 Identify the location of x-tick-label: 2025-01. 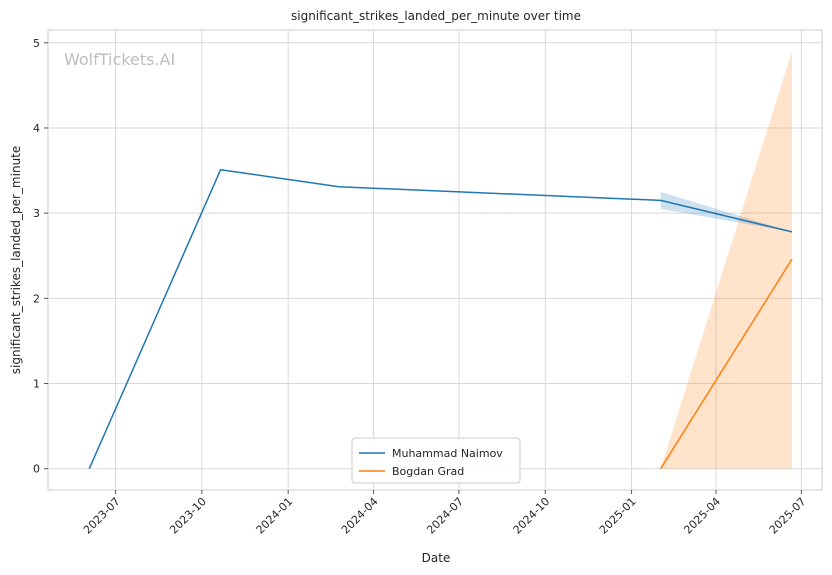
(618, 516).